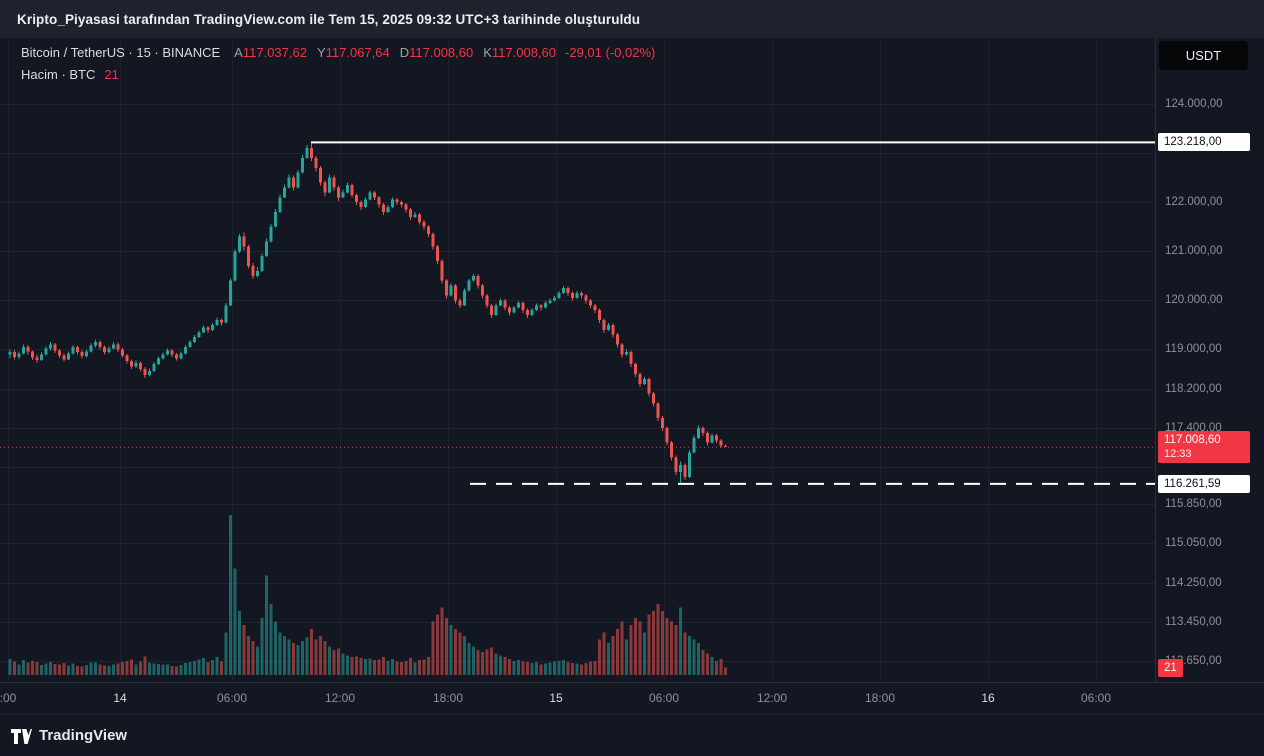  What do you see at coordinates (1170, 667) in the screenshot?
I see `volume-value-badge: 21` at bounding box center [1170, 667].